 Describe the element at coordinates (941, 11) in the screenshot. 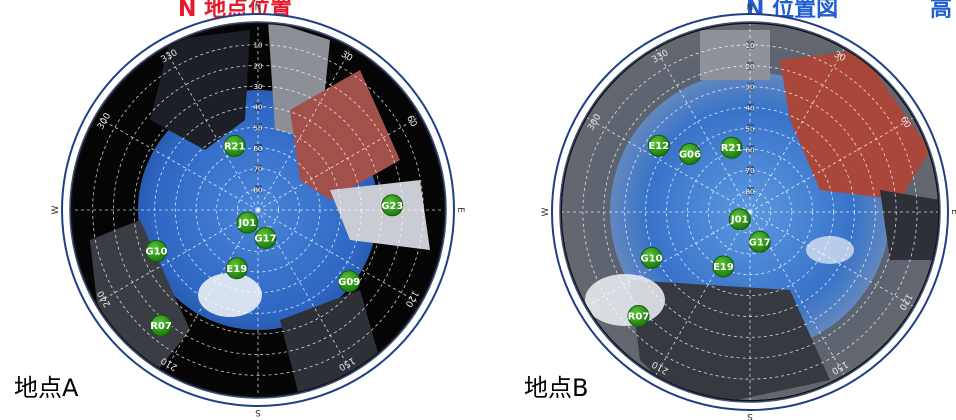

I see `title-fragment-right-edge: 高` at that location.